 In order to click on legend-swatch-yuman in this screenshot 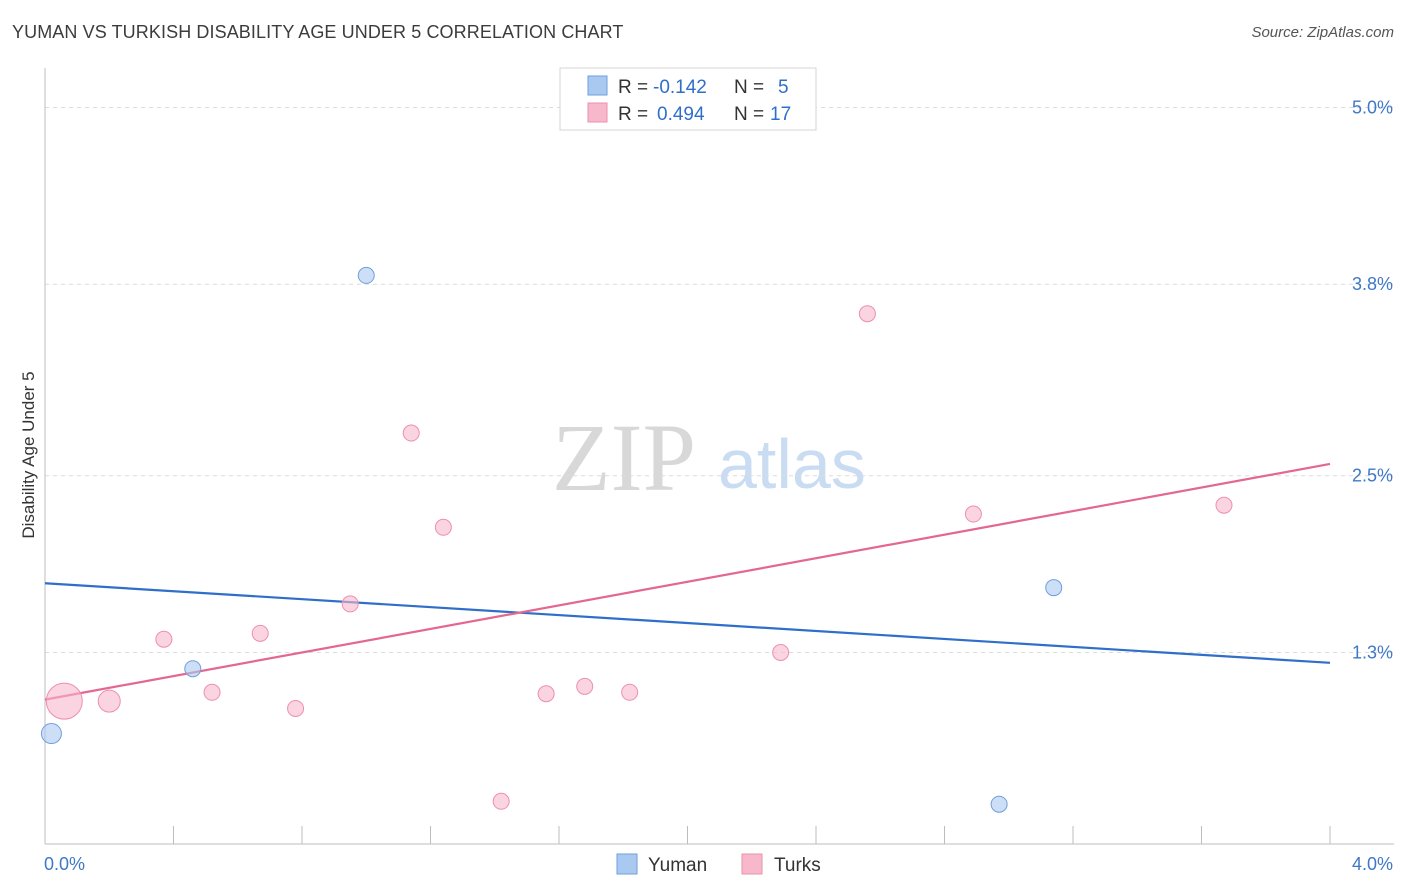, I will do `click(597, 85)`.